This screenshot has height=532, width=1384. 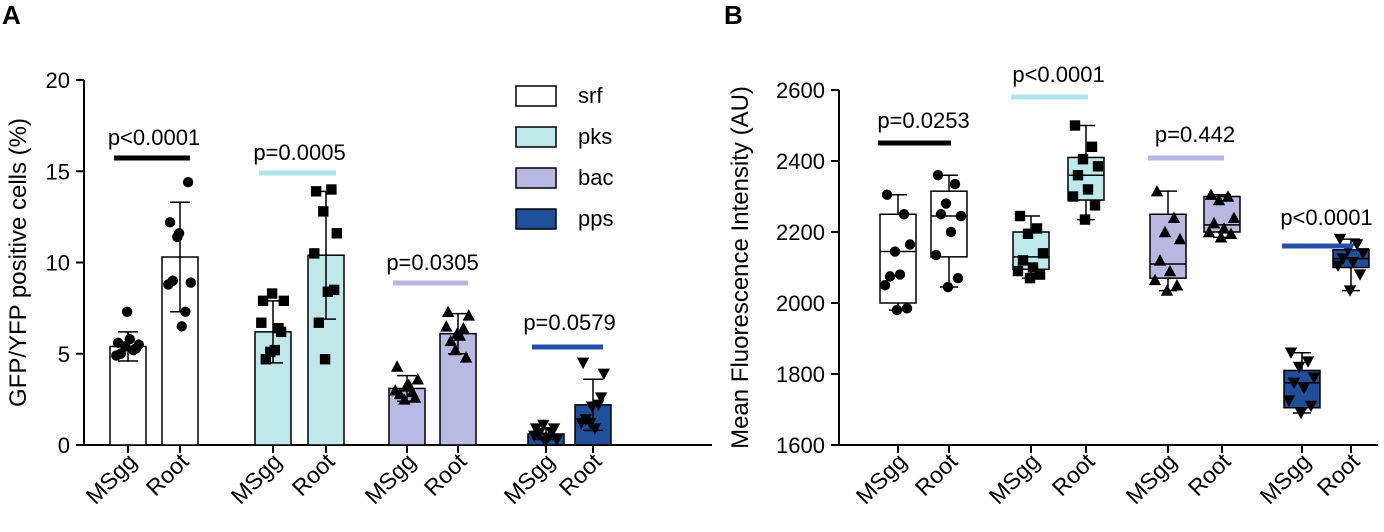 I want to click on panel-b-label: B, so click(x=733, y=15).